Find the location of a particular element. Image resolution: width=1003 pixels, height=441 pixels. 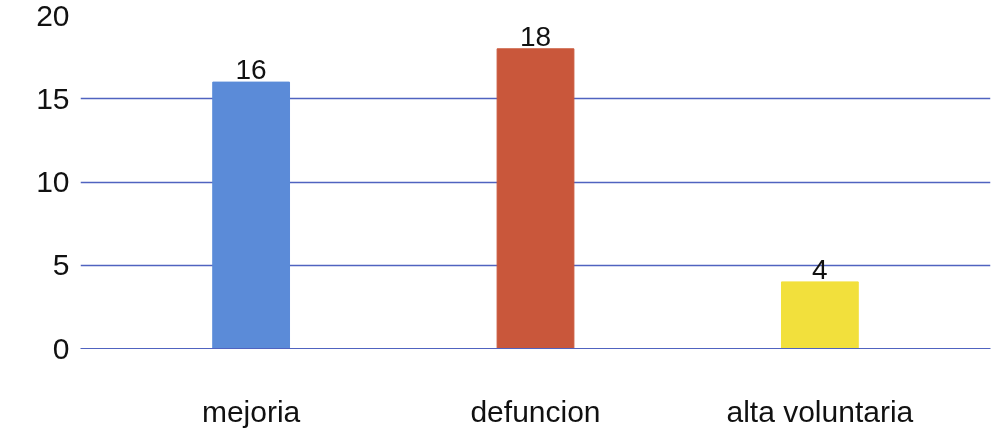

y-tick-label: 20 is located at coordinates (53, 16).